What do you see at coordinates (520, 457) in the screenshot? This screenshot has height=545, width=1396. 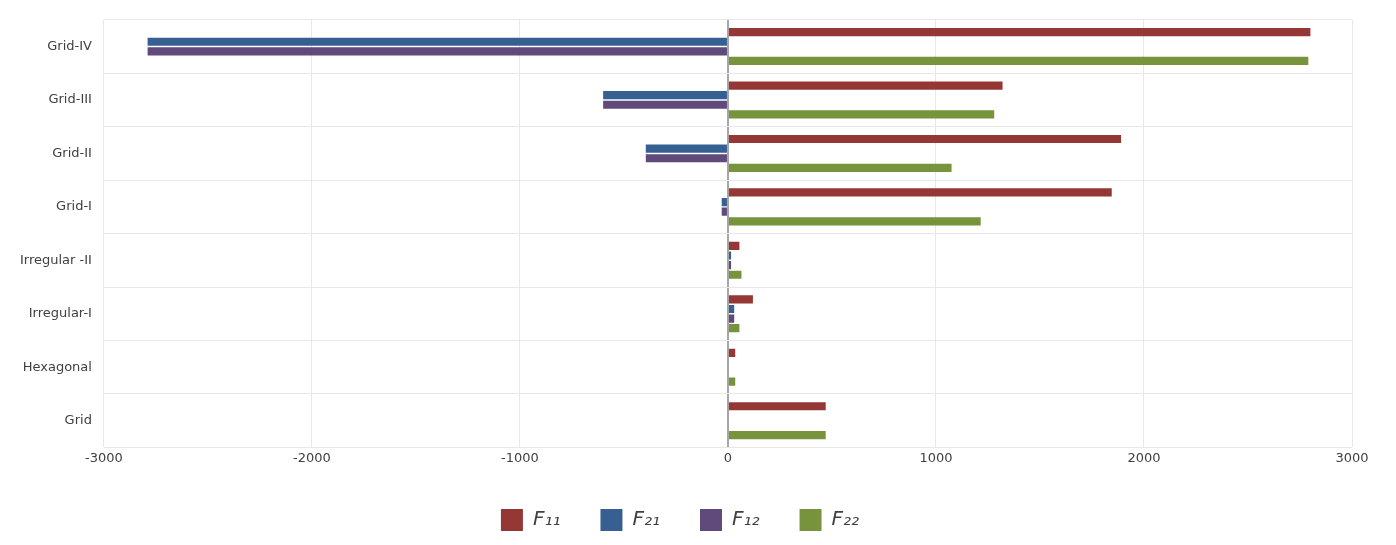 I see `x-tick-label: -1000` at bounding box center [520, 457].